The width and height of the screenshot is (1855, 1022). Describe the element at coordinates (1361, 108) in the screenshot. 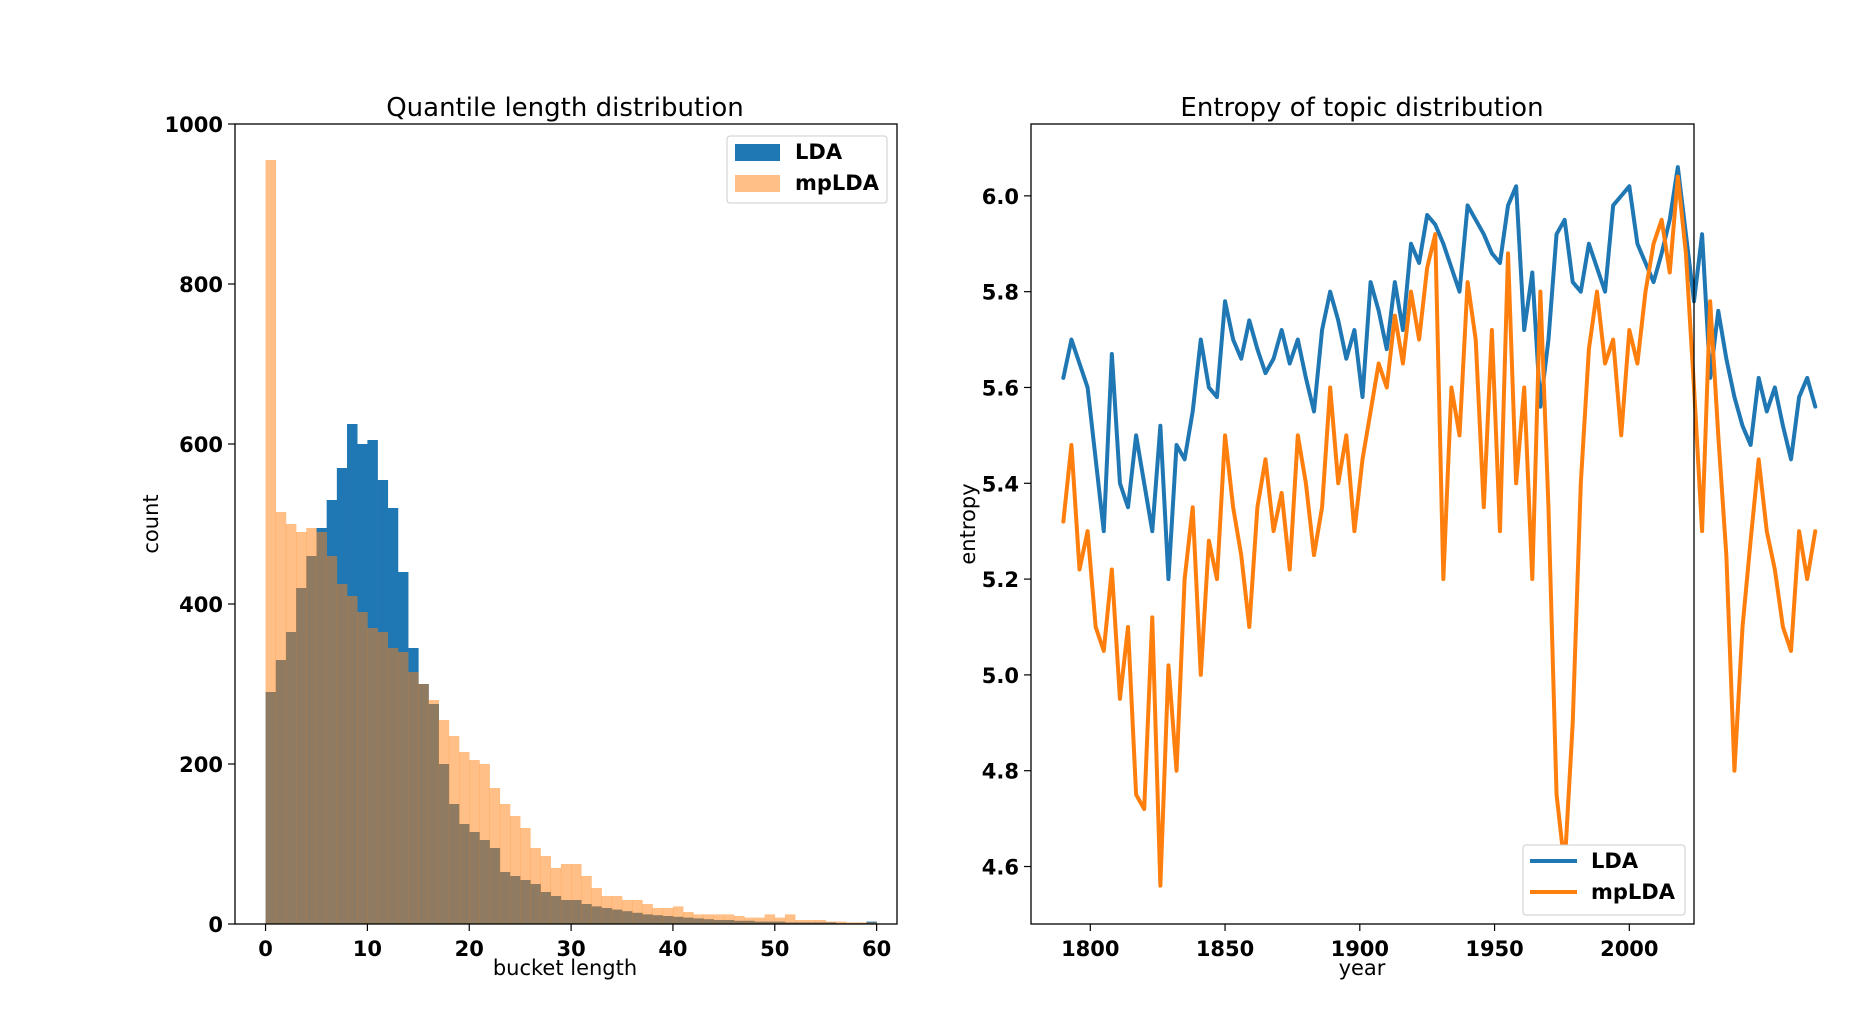

I see `entropy-title: Entropy of topic distribution` at that location.